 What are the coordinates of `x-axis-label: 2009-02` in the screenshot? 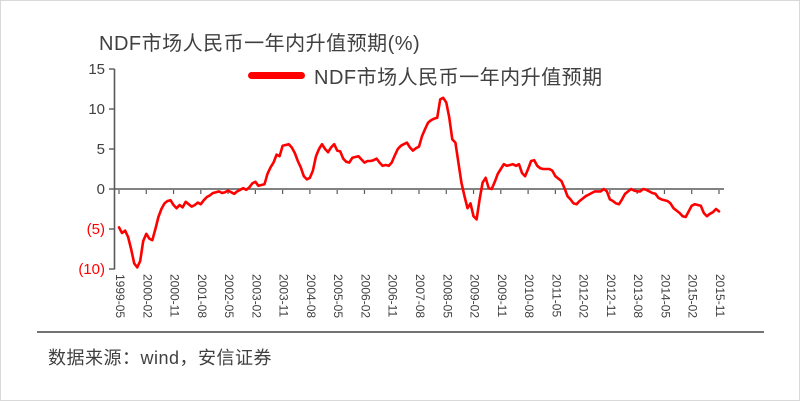 It's located at (475, 296).